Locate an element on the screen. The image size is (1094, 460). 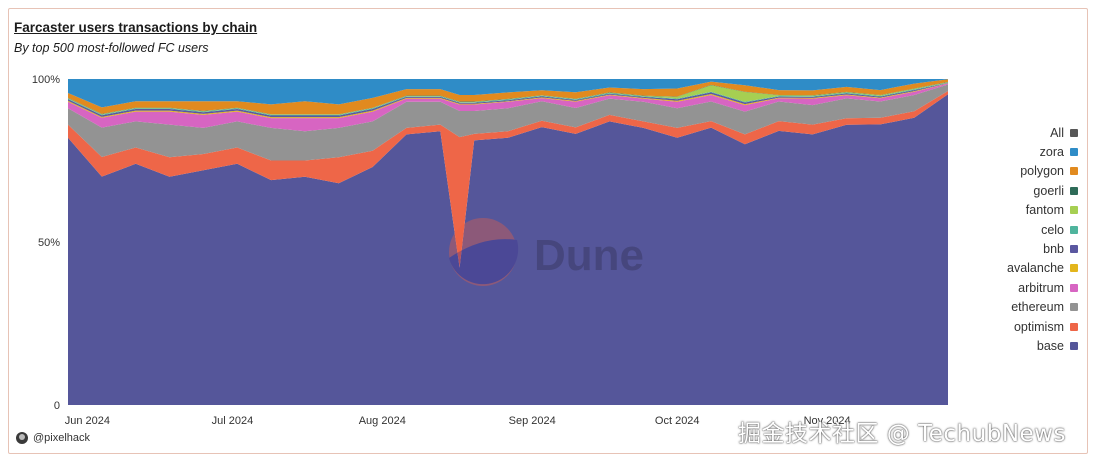
legend-label: goerli is located at coordinates (1048, 190).